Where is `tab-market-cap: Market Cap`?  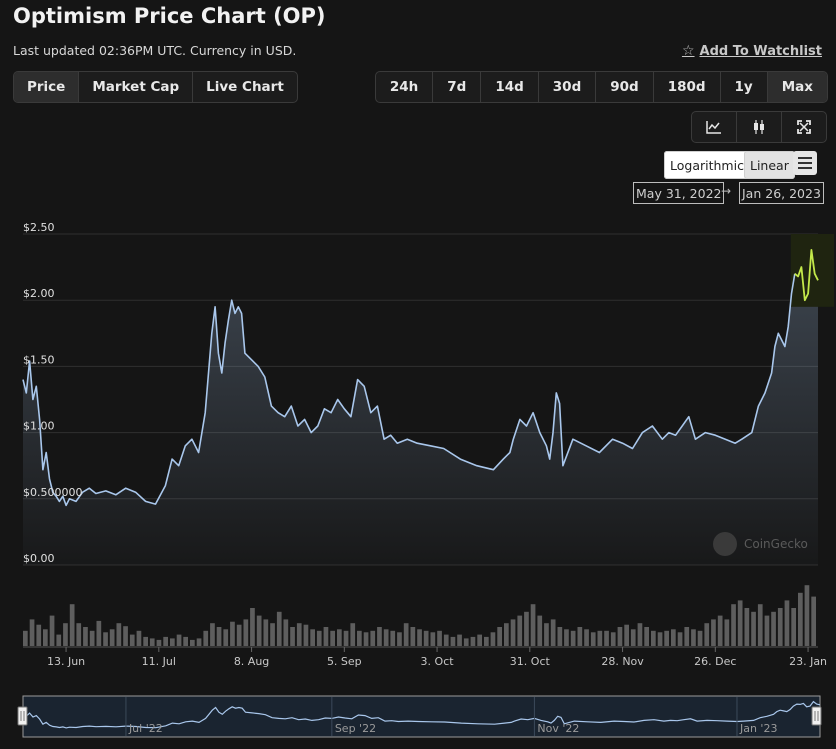
tab-market-cap: Market Cap is located at coordinates (136, 87).